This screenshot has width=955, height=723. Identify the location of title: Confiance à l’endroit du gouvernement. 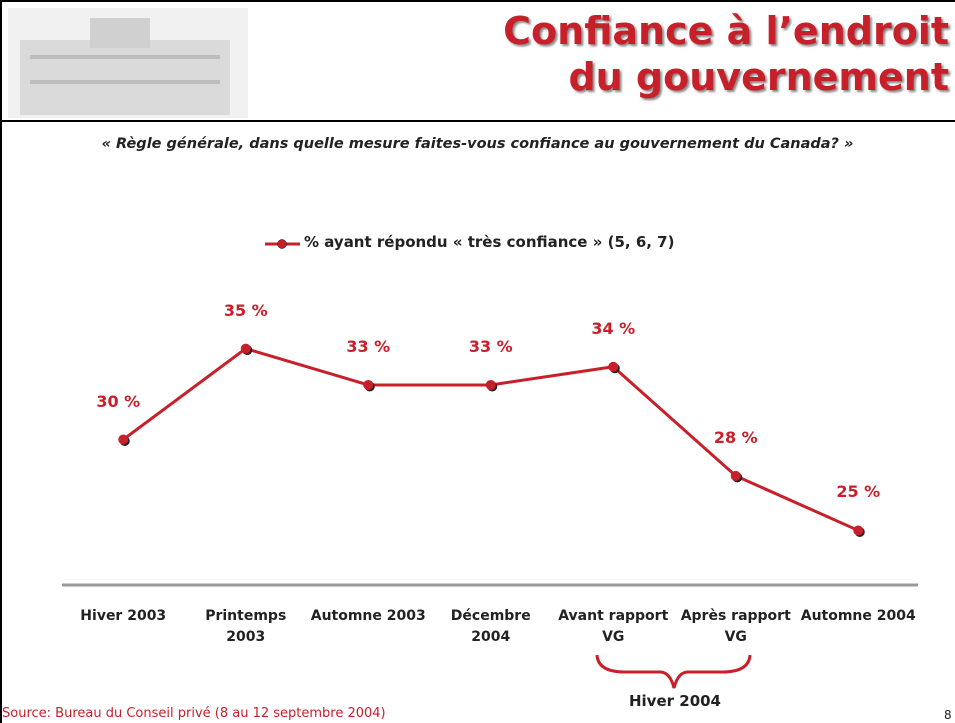
(726, 54).